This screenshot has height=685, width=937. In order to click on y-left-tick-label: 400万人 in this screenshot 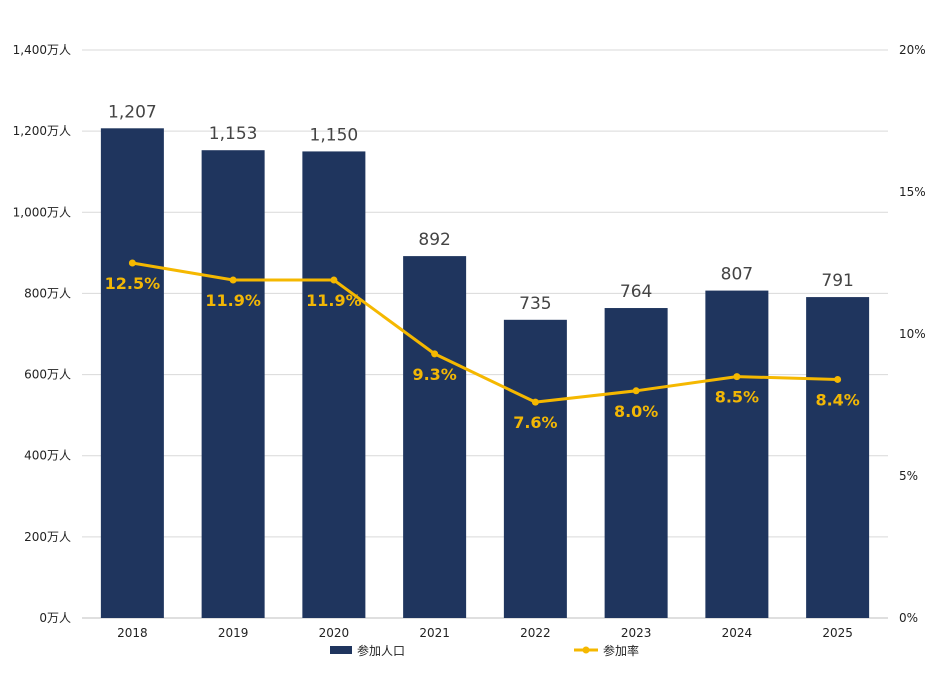, I will do `click(47, 456)`.